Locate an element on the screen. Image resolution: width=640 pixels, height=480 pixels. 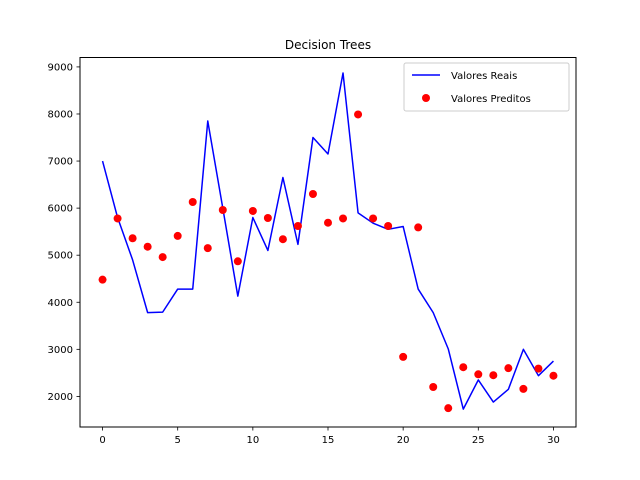
y-tick-label: 3000 is located at coordinates (60, 350).